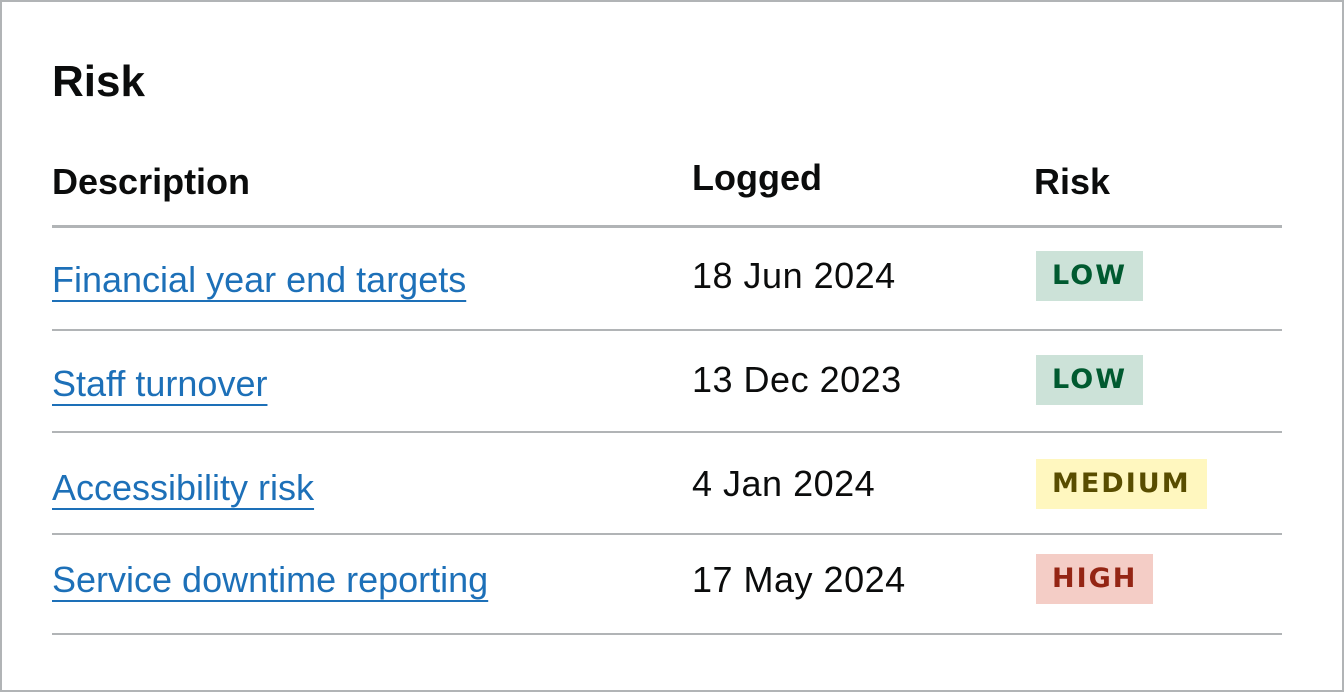 The width and height of the screenshot is (1344, 692). I want to click on logged-date: 4 Jan 2024, so click(784, 483).